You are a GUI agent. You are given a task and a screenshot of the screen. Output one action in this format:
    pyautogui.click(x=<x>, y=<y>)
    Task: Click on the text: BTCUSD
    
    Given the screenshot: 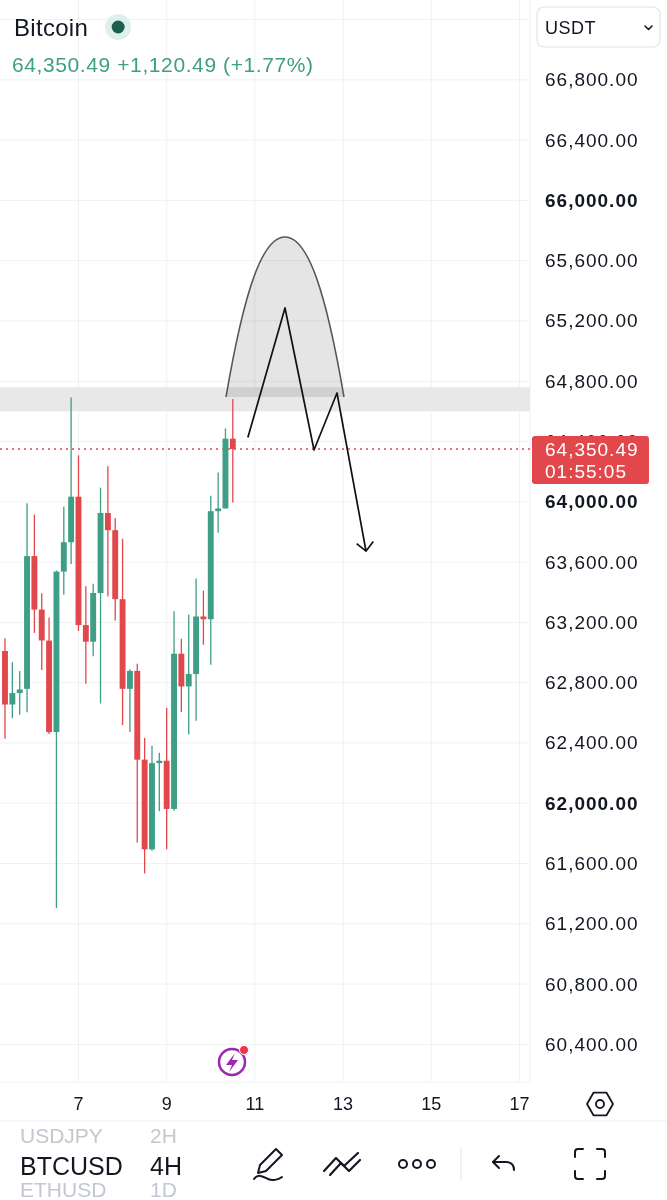 What is the action you would take?
    pyautogui.click(x=71, y=1166)
    